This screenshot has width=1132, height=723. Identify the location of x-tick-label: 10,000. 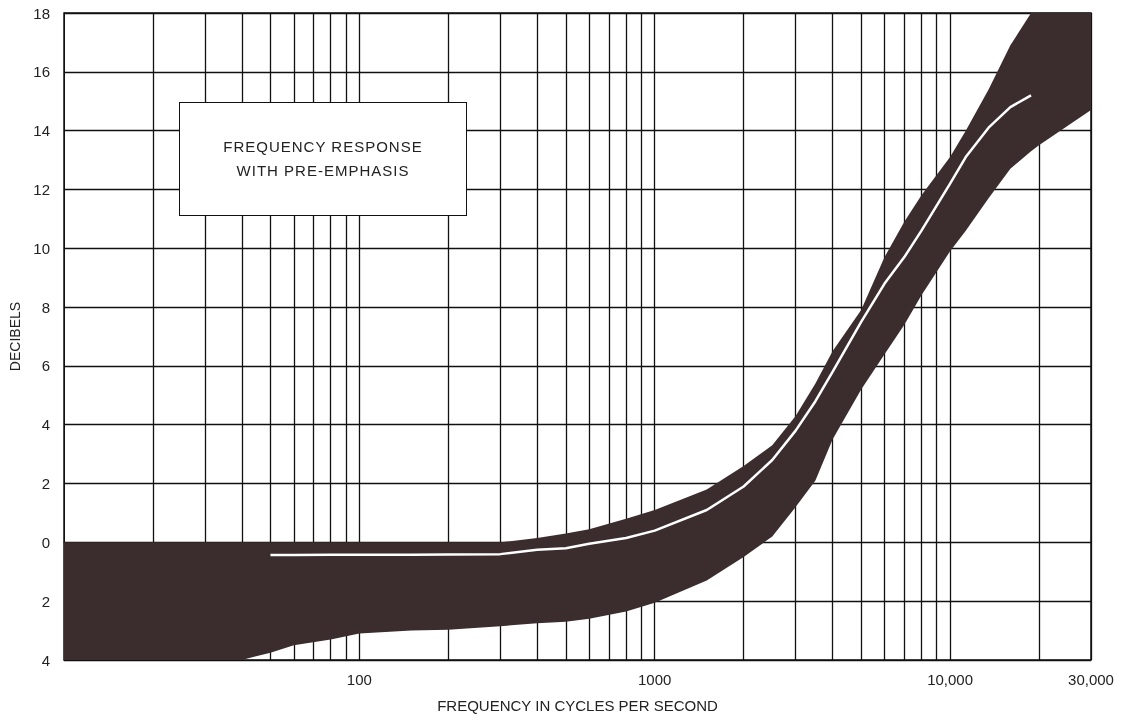
(950, 679).